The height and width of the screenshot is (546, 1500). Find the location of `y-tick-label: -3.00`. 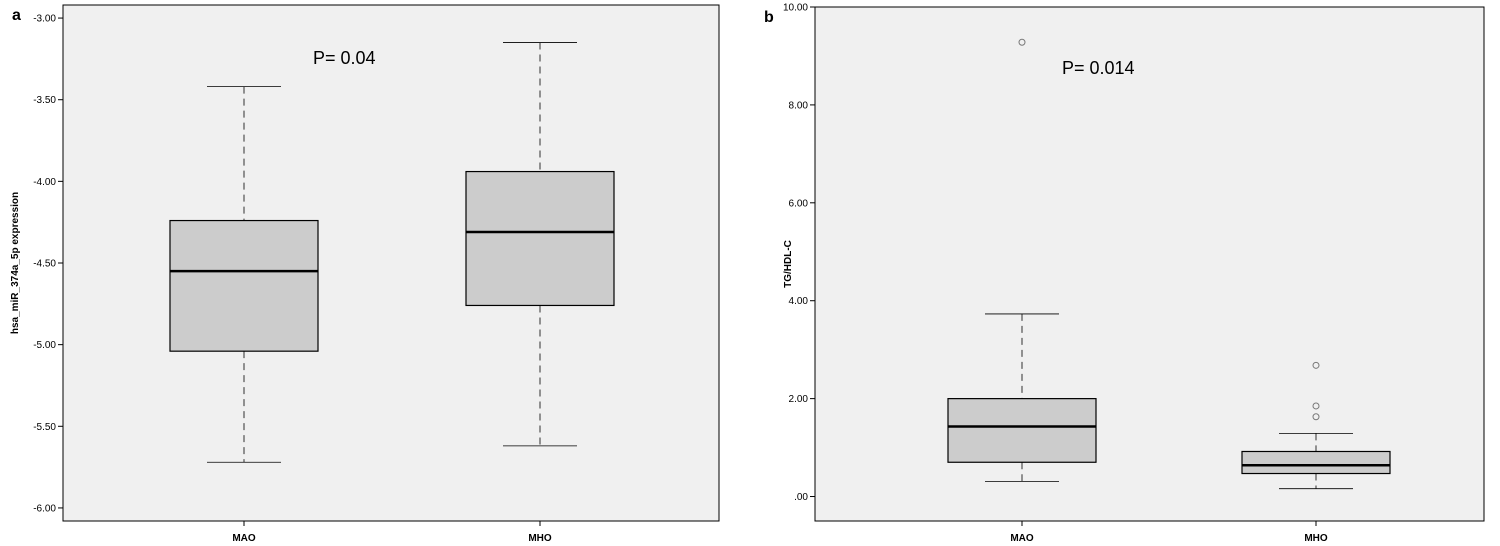

y-tick-label: -3.00 is located at coordinates (44, 19).